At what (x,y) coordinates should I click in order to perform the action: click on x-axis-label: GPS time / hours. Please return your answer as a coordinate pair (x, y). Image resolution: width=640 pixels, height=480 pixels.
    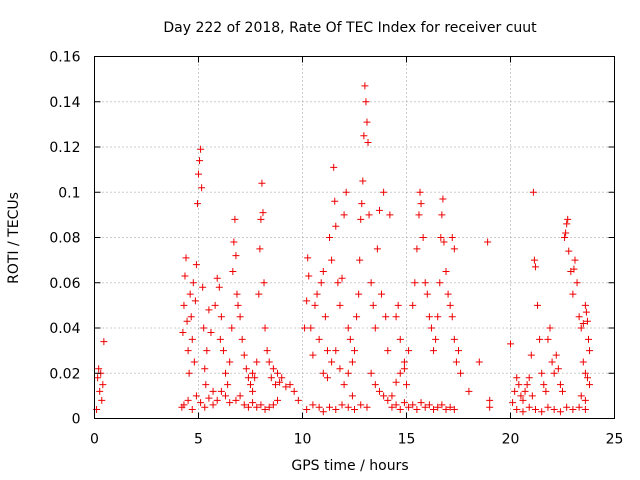
    Looking at the image, I should click on (349, 466).